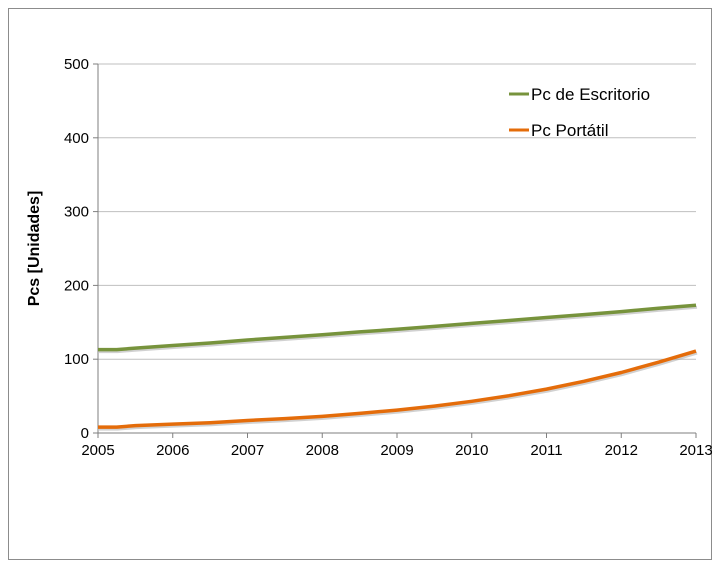 The width and height of the screenshot is (722, 569). Describe the element at coordinates (590, 94) in the screenshot. I see `legend-label-pc-de-escritorio: Pc de Escritorio` at that location.